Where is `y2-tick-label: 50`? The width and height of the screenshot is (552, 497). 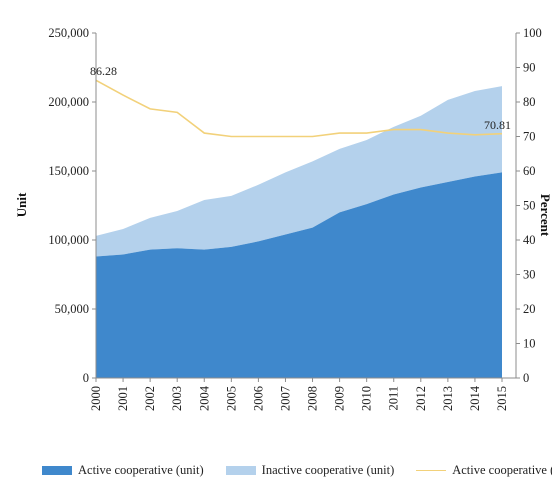
y2-tick-label: 50 is located at coordinates (529, 206).